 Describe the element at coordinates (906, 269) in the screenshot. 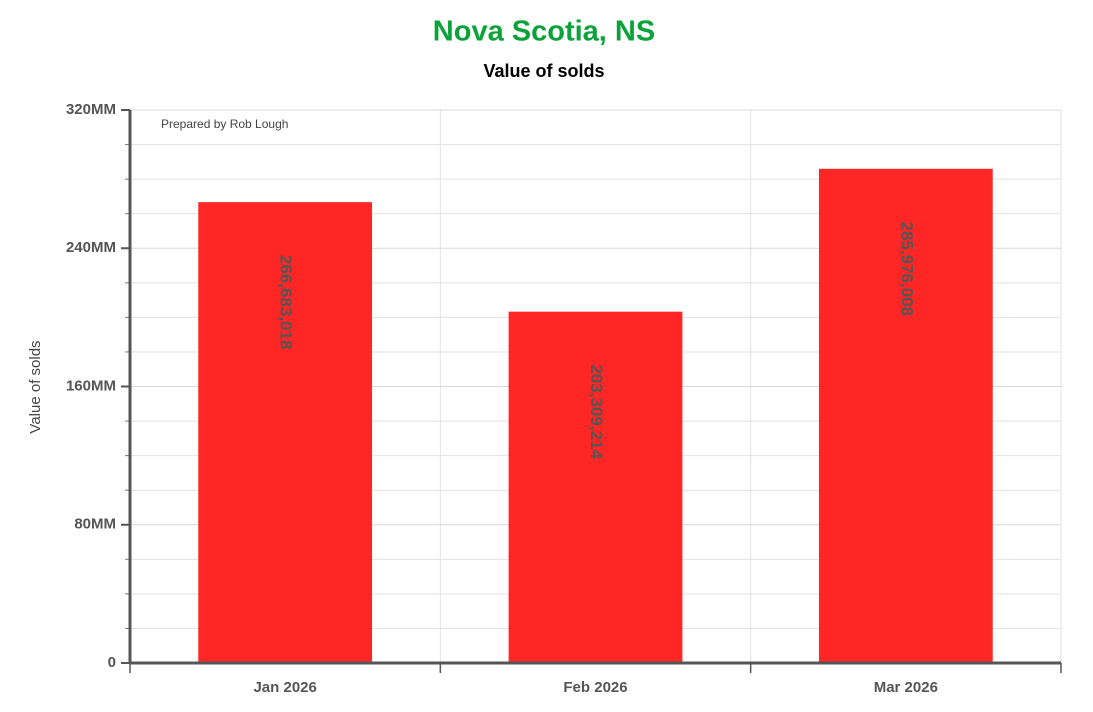

I see `data-label: 285,976,008` at that location.